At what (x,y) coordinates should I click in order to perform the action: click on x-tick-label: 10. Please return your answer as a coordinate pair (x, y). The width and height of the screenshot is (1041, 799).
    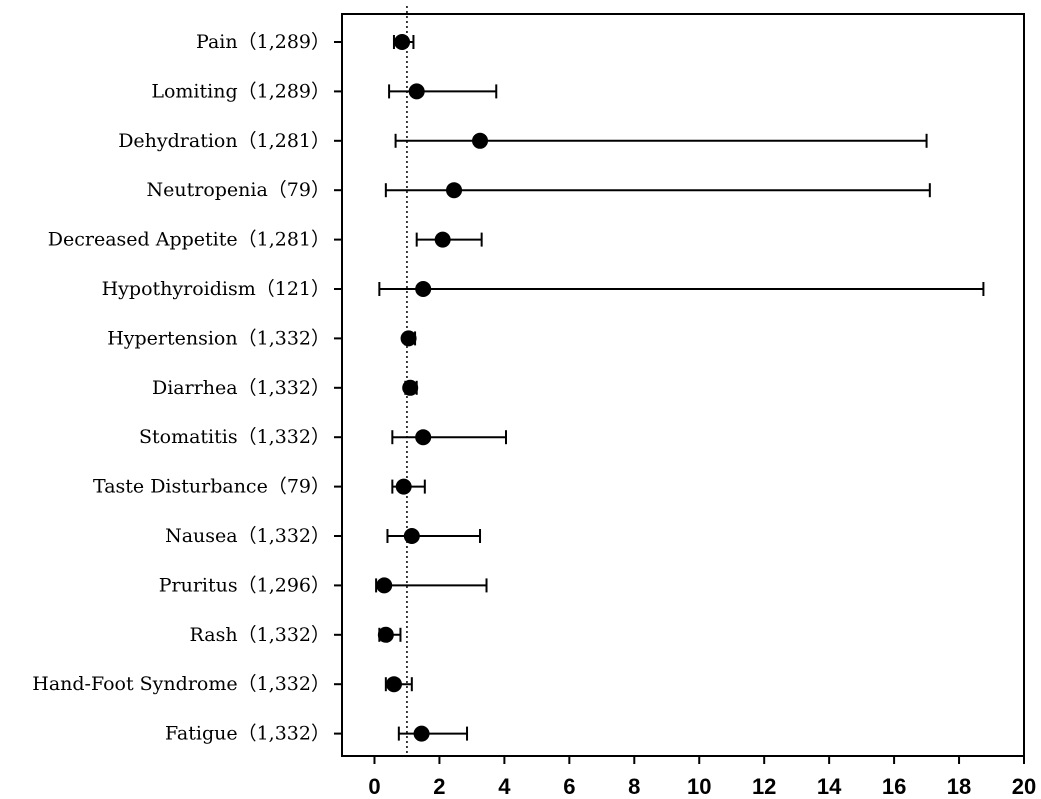
    Looking at the image, I should click on (699, 786).